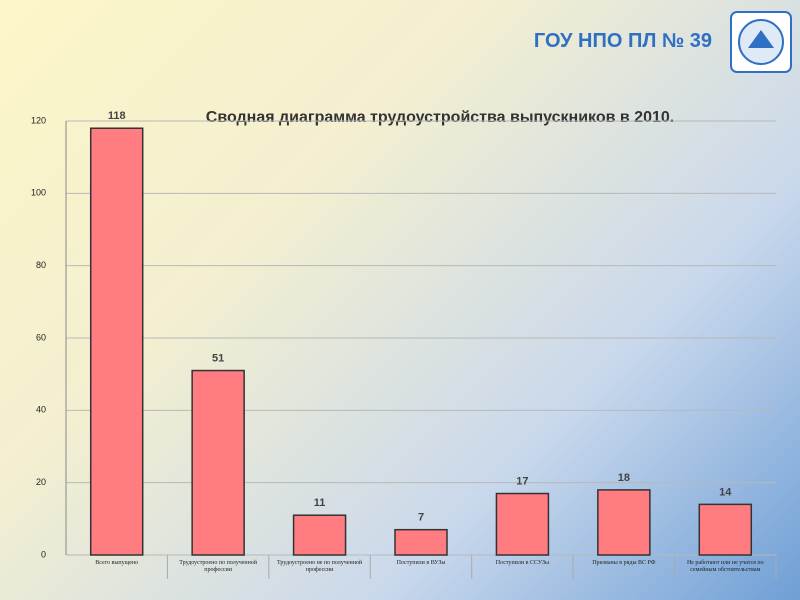 Image resolution: width=800 pixels, height=600 pixels. Describe the element at coordinates (43, 554) in the screenshot. I see `y-tick-label: 0` at that location.